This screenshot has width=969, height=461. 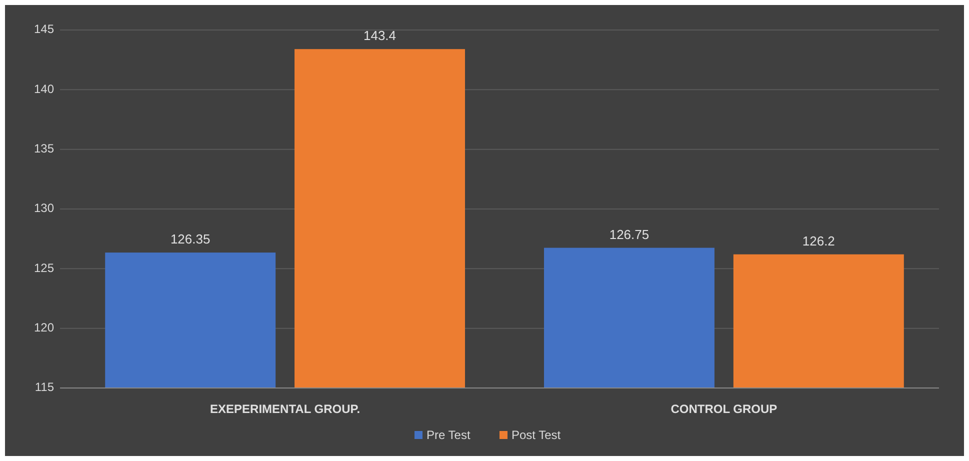 I want to click on legend-label: Post Test, so click(x=537, y=435).